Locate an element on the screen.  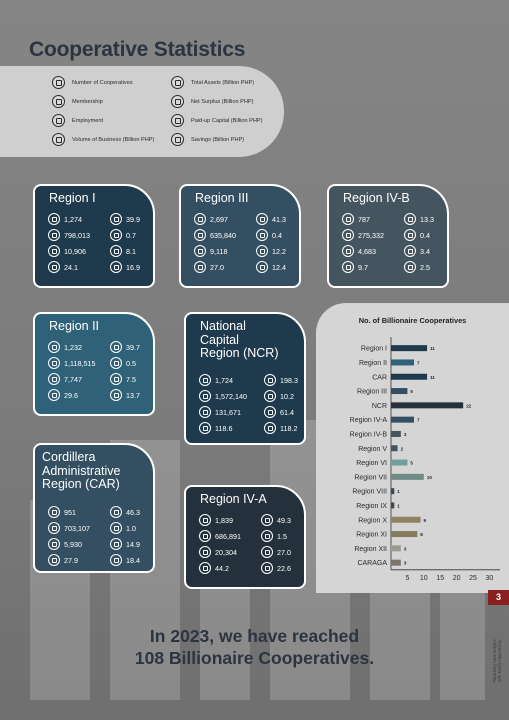
stat-row: 1,118,515 is located at coordinates (71, 363).